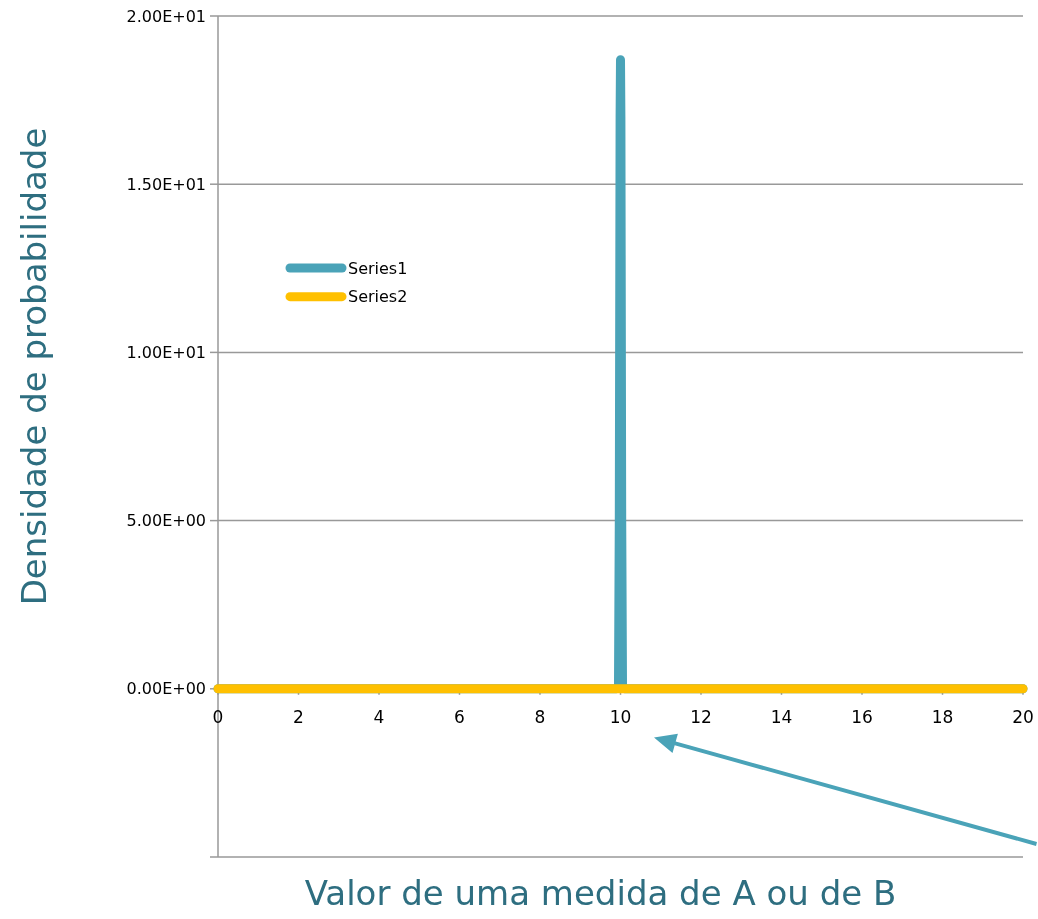 This screenshot has width=1038, height=919. I want to click on x-tick-label: 6, so click(459, 716).